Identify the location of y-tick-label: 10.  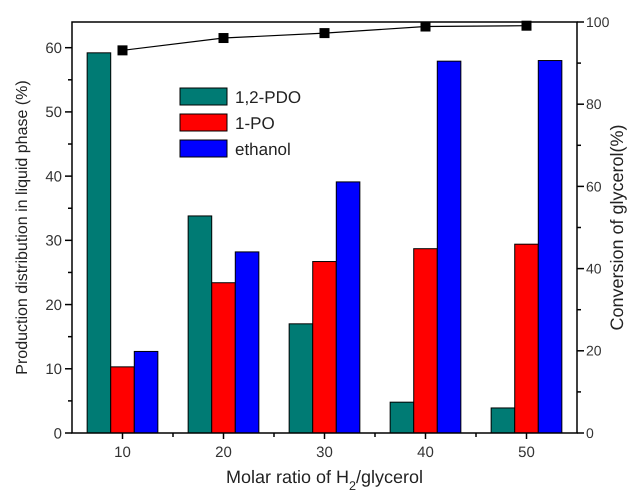
(53, 369).